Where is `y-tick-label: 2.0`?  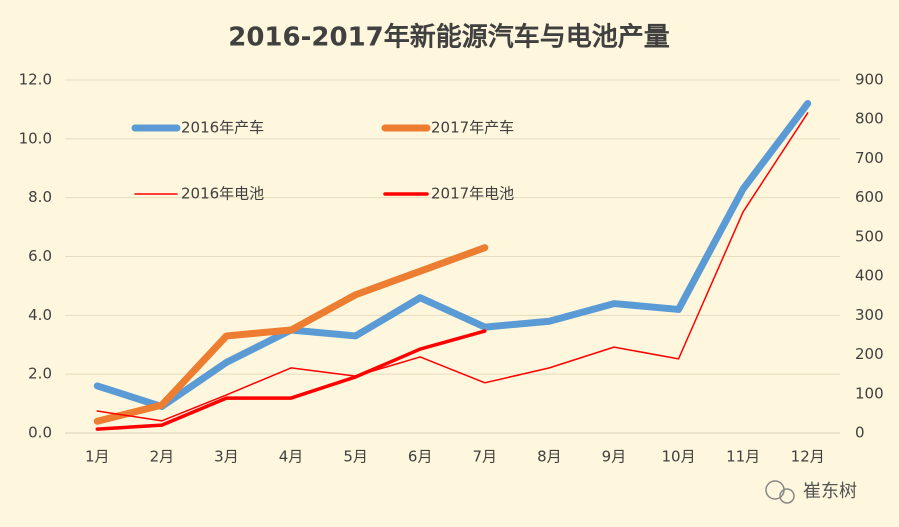
y-tick-label: 2.0 is located at coordinates (40, 374).